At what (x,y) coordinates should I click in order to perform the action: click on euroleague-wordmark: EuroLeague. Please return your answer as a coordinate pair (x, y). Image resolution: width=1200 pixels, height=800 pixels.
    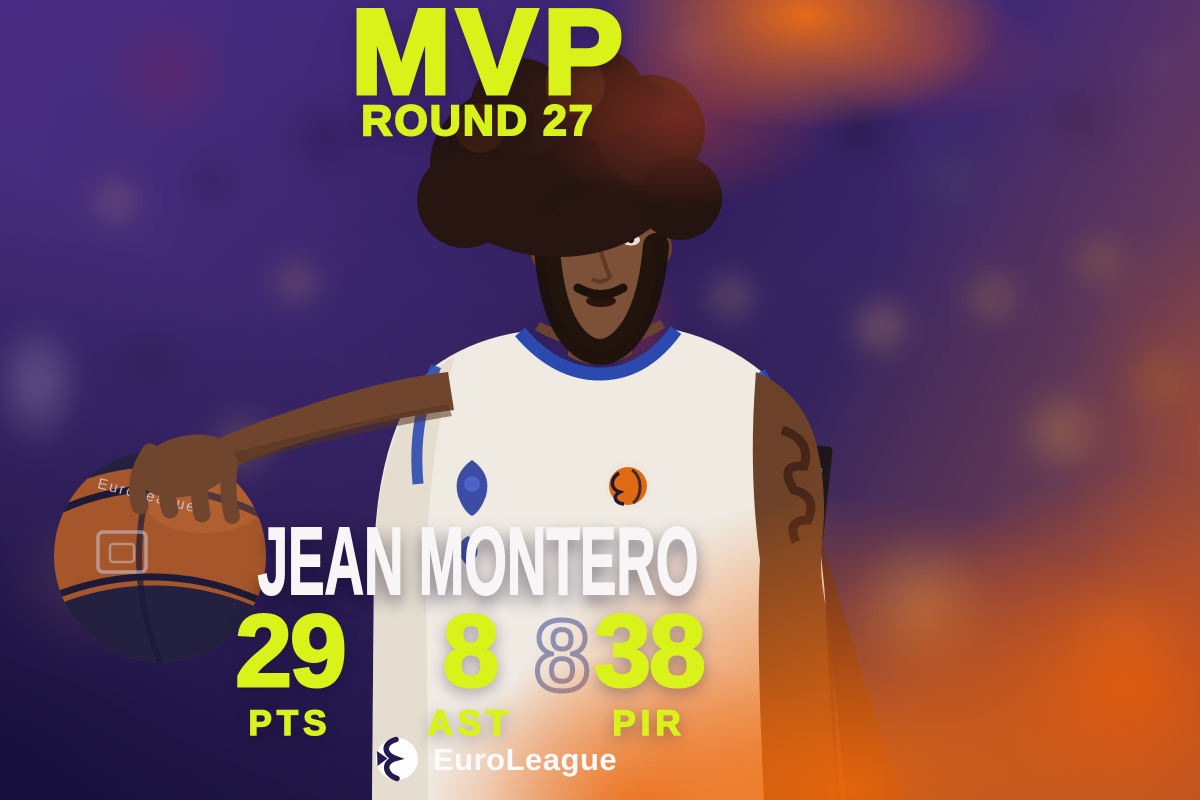
    Looking at the image, I should click on (525, 759).